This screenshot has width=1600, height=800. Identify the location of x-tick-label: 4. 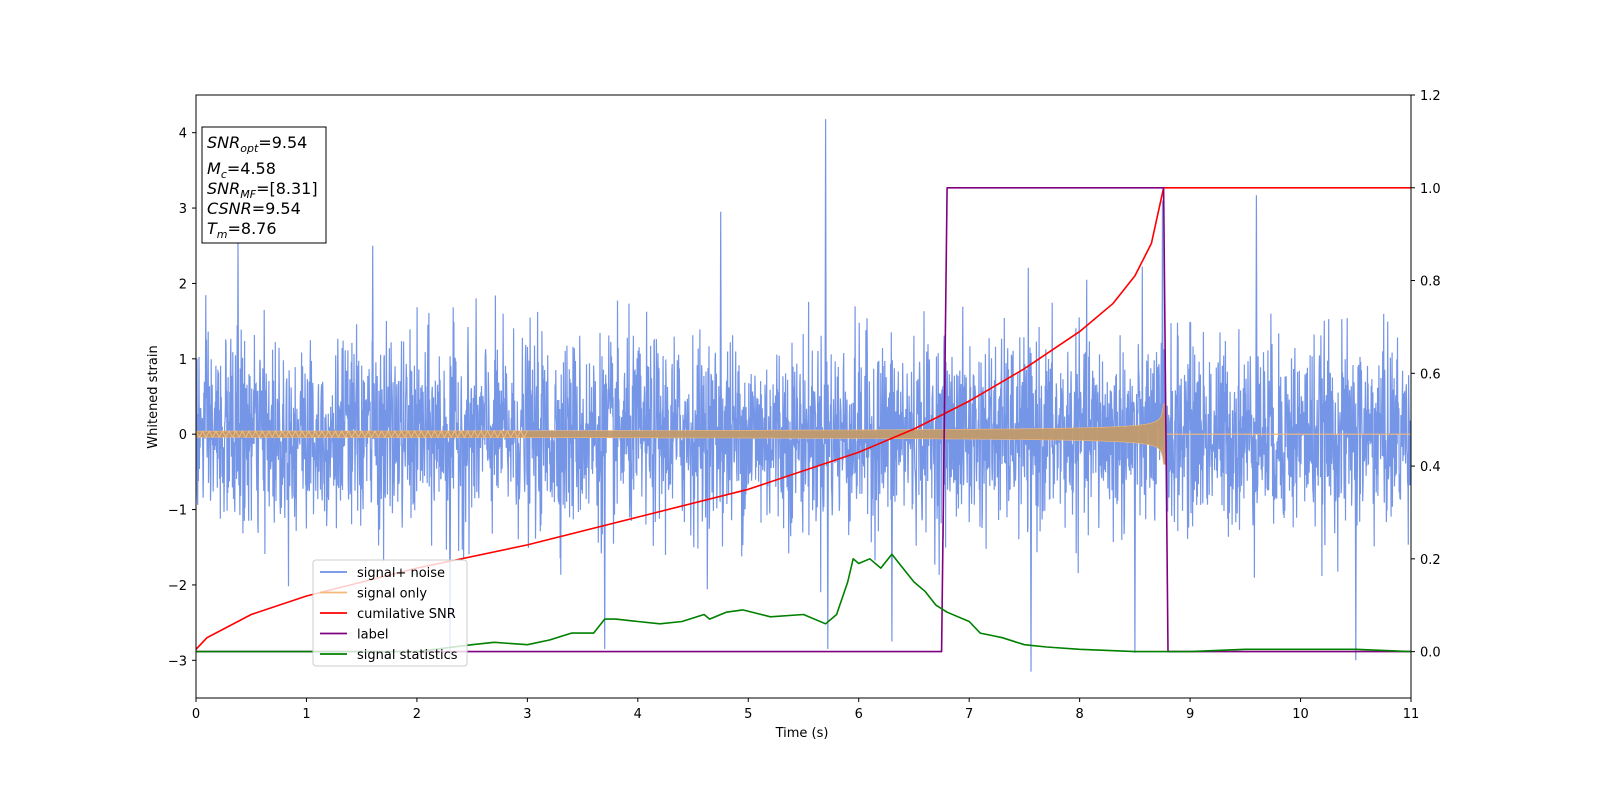
(638, 714).